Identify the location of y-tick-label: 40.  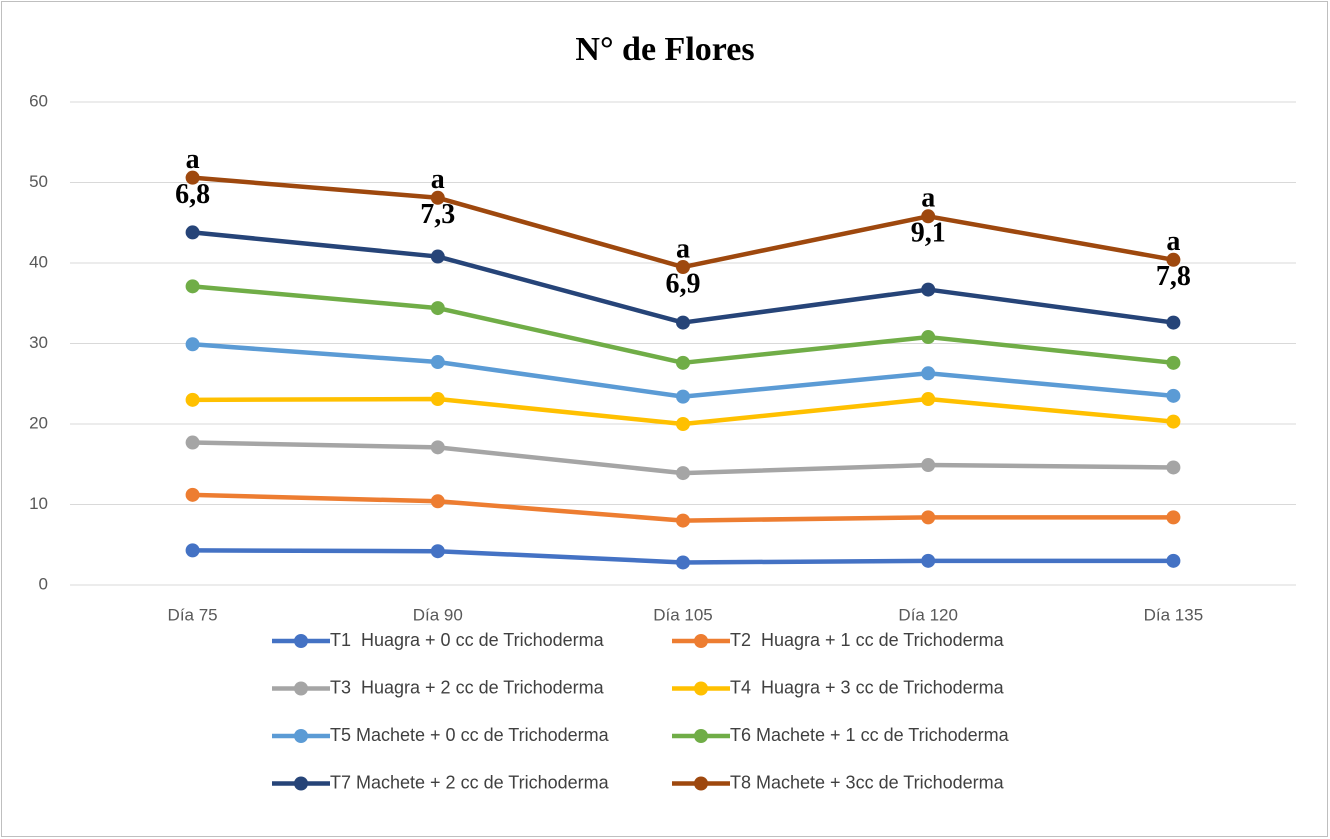
(38, 261).